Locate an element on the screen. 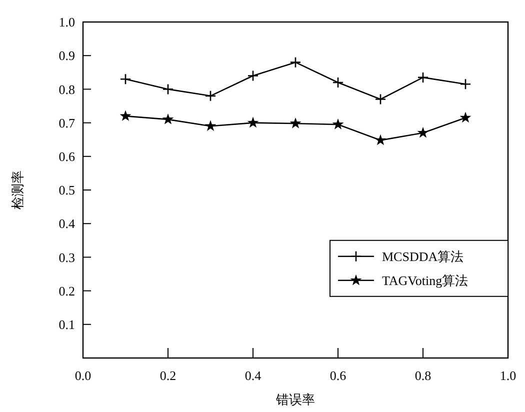 This screenshot has height=412, width=525. x-tick-label: 0.6 is located at coordinates (338, 375).